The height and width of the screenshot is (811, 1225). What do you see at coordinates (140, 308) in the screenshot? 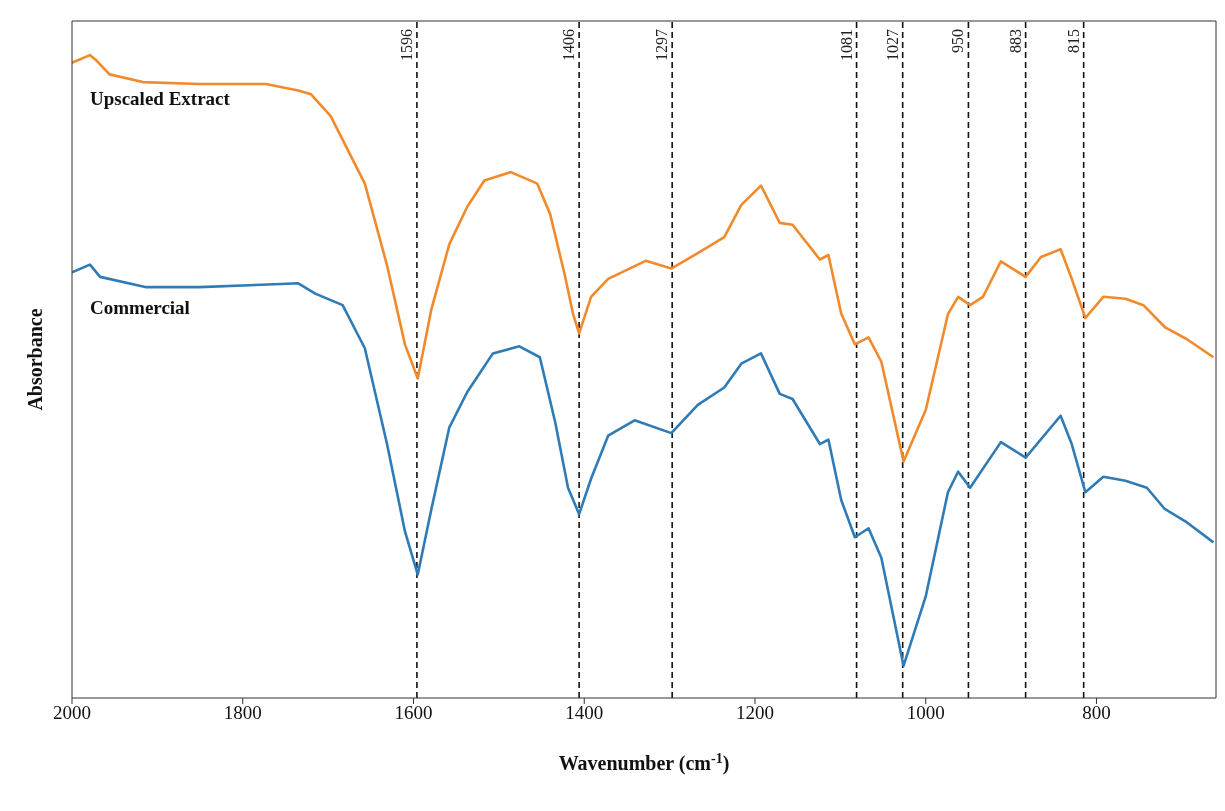
I see `series-label: Commercial` at bounding box center [140, 308].